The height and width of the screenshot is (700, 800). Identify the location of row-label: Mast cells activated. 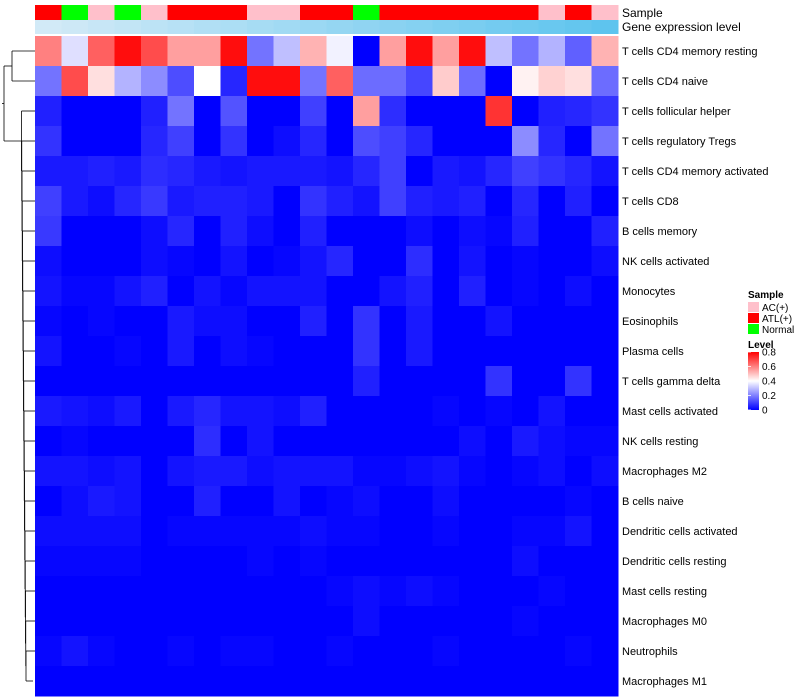
(670, 412).